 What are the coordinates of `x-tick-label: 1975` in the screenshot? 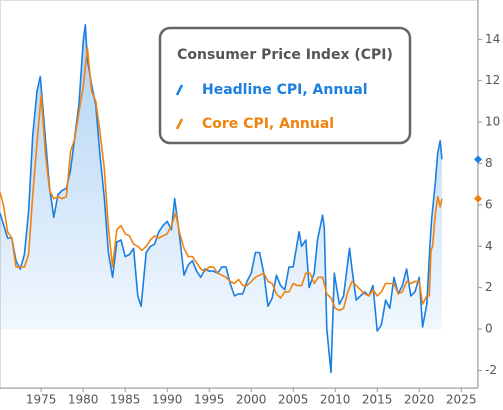 It's located at (41, 400).